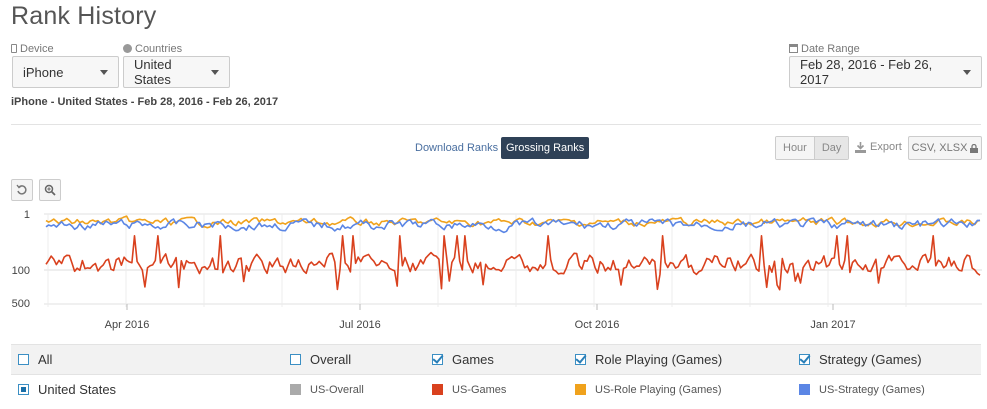 The width and height of the screenshot is (987, 409). I want to click on globe-icon, so click(127, 48).